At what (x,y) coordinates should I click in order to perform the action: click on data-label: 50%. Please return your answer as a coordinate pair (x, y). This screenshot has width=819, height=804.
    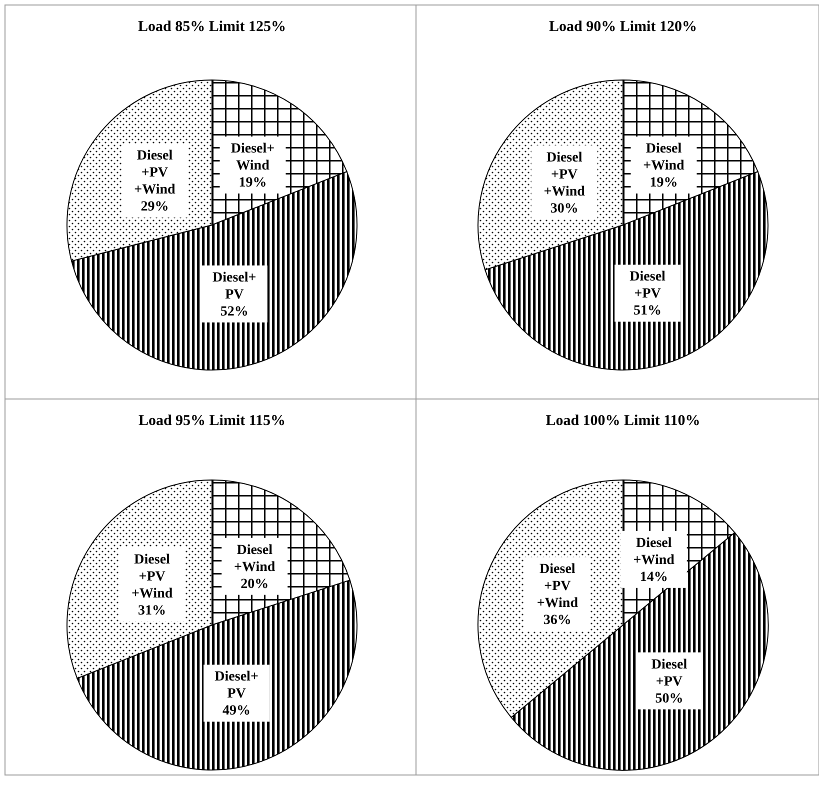
    Looking at the image, I should click on (669, 698).